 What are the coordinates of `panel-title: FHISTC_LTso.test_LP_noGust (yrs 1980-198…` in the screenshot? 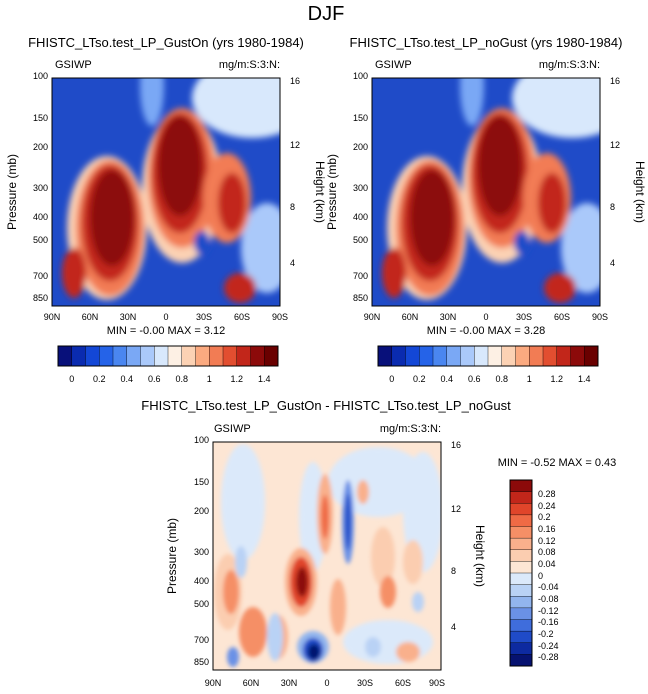 It's located at (486, 42).